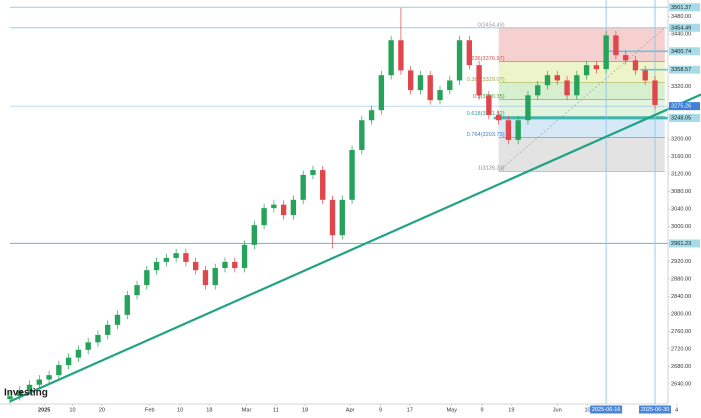 This screenshot has height=418, width=701. I want to click on price-label: 3358.57, so click(681, 70).